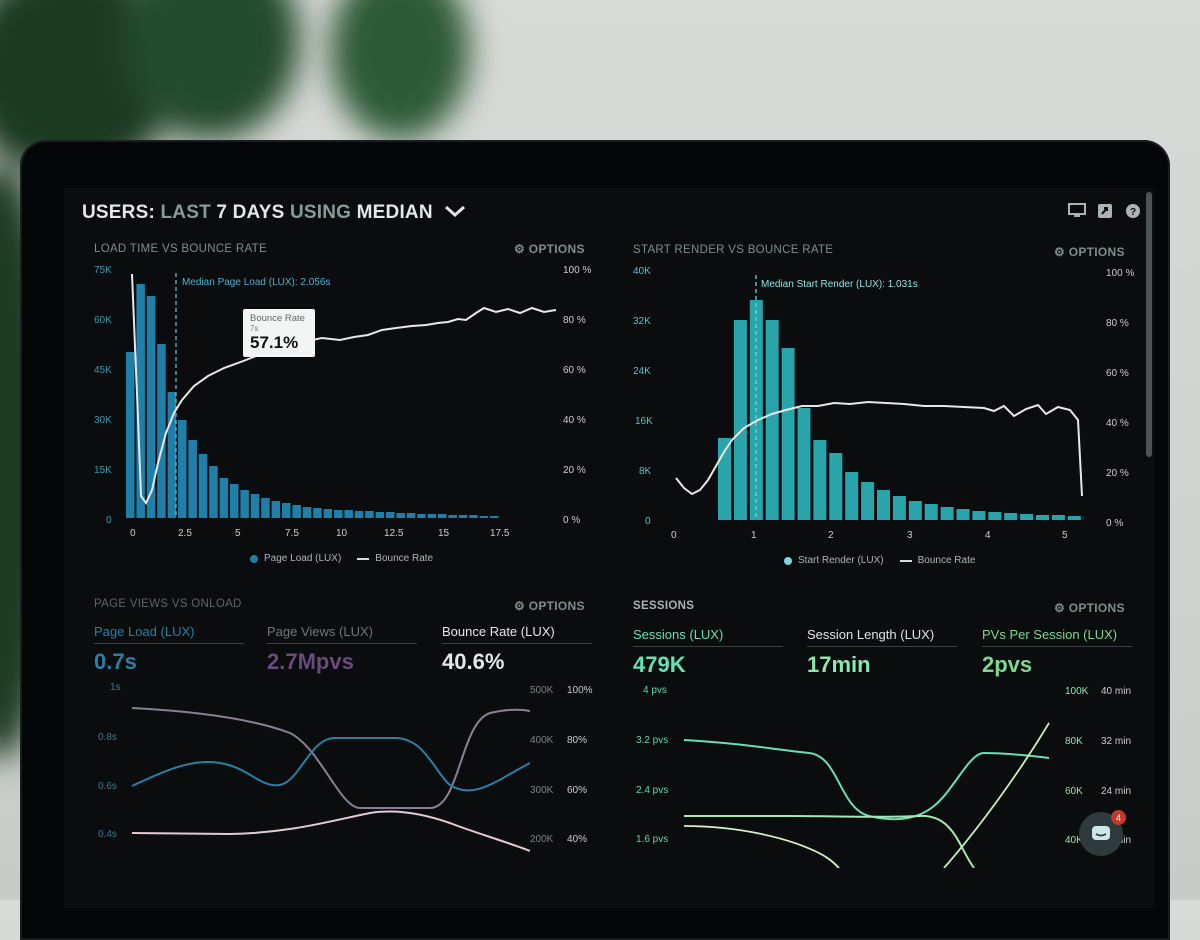  I want to click on metric-value-pvs-per-session: 2pvs, so click(1007, 665).